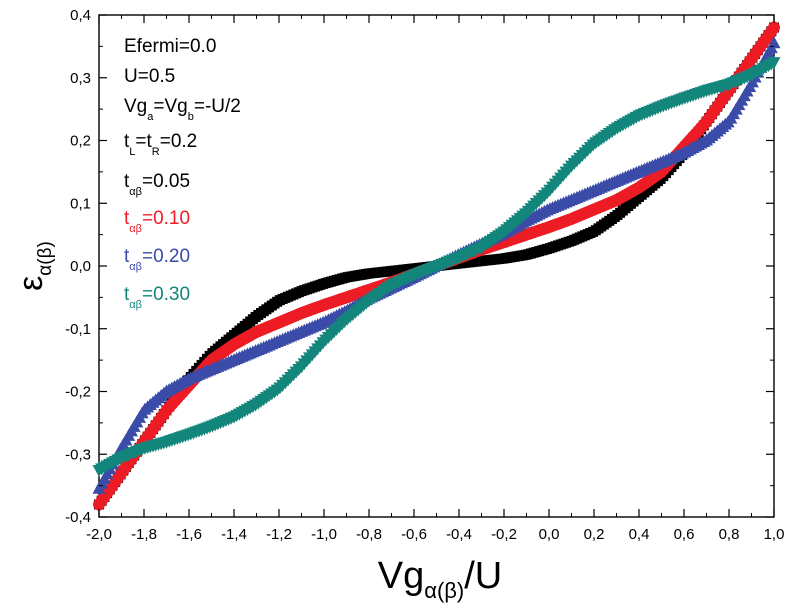 This screenshot has width=786, height=606. What do you see at coordinates (191, 117) in the screenshot?
I see `annotation-subscript: b` at bounding box center [191, 117].